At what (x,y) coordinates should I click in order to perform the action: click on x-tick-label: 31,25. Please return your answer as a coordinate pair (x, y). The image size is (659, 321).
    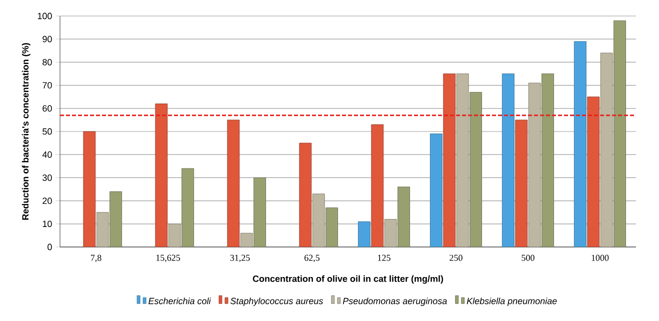
    Looking at the image, I should click on (240, 258).